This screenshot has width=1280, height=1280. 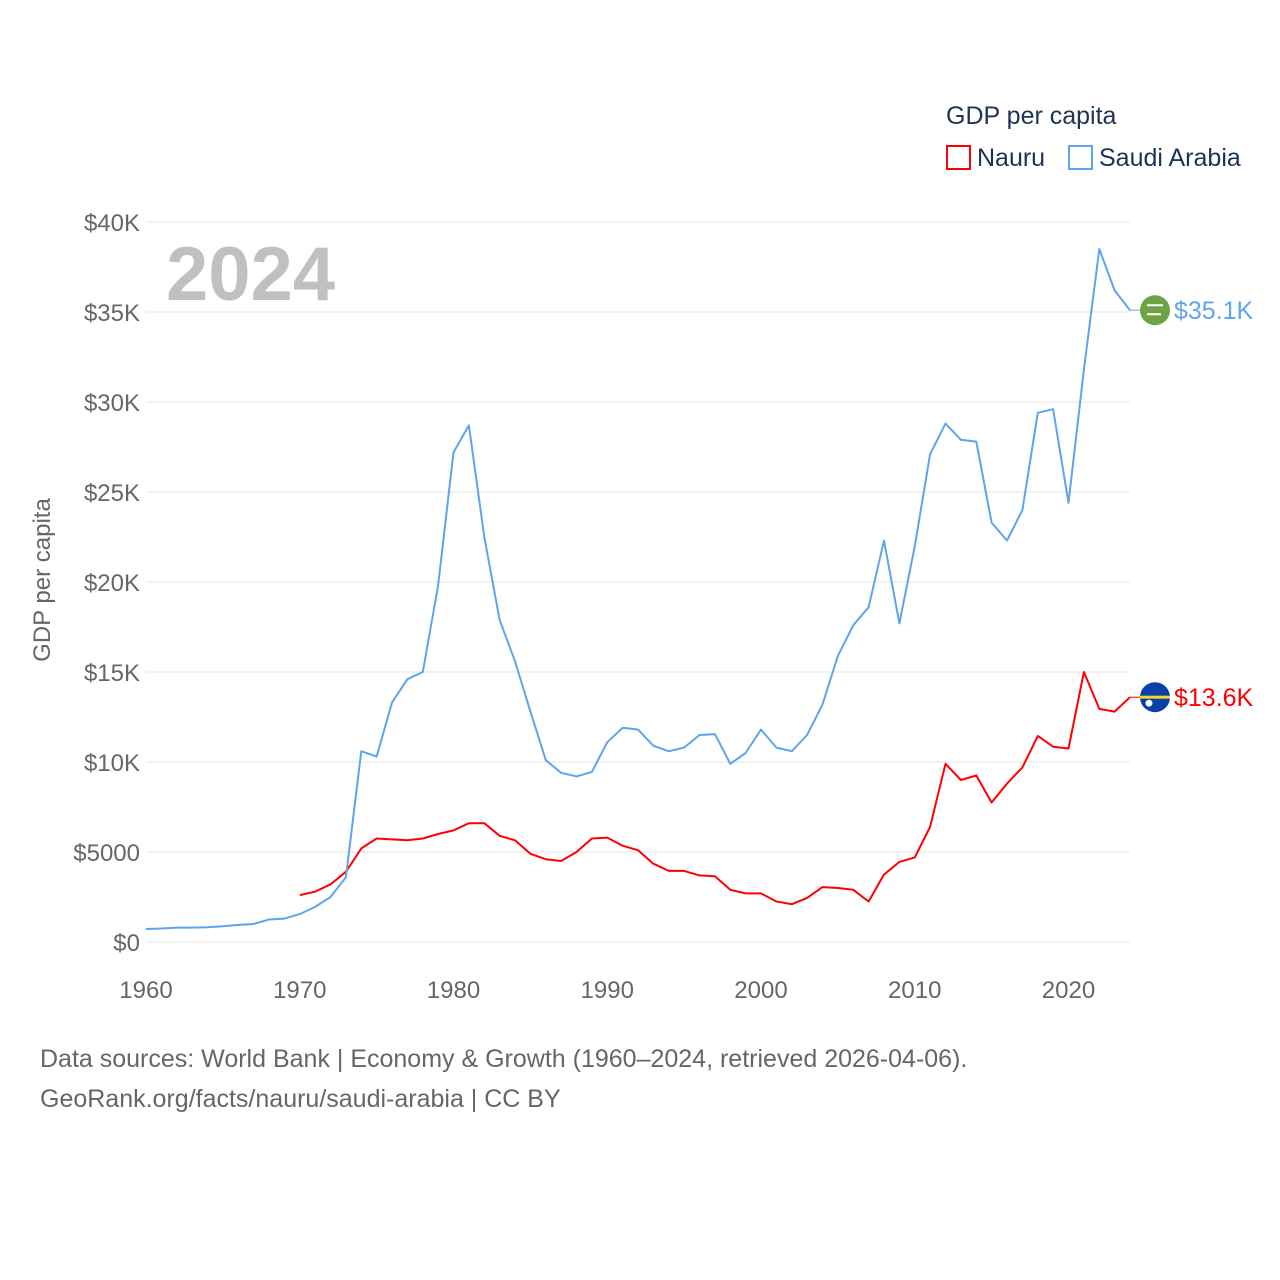 What do you see at coordinates (250, 274) in the screenshot?
I see `year-watermark: 2024` at bounding box center [250, 274].